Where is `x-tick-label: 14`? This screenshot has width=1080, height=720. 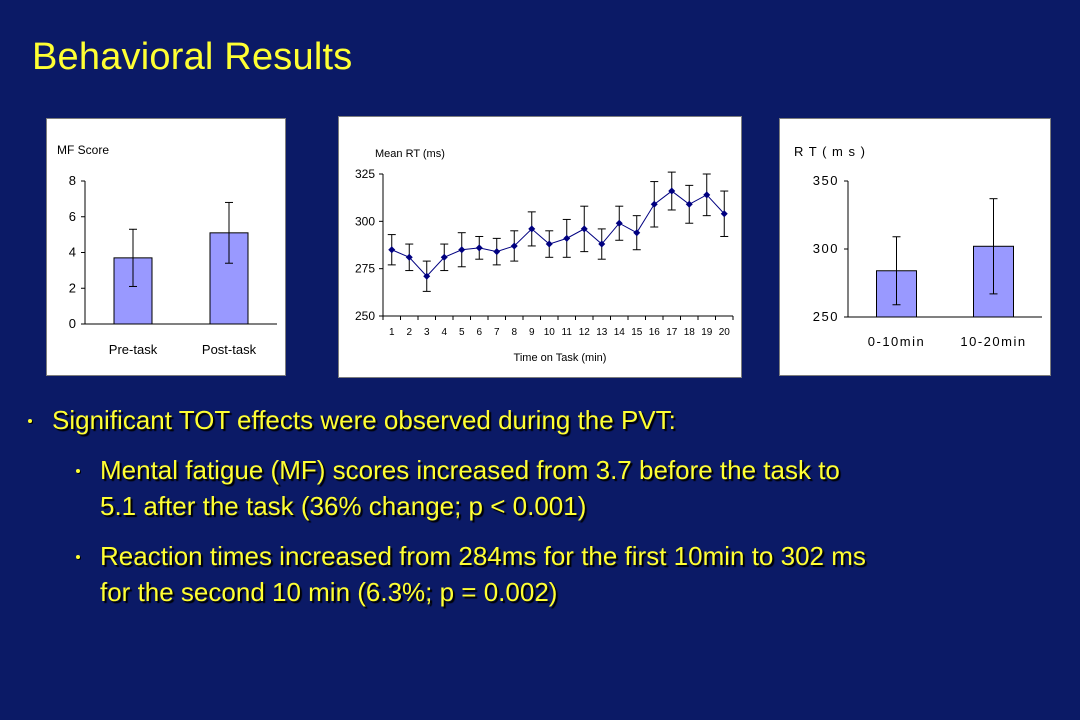
x-tick-label: 14 is located at coordinates (620, 332).